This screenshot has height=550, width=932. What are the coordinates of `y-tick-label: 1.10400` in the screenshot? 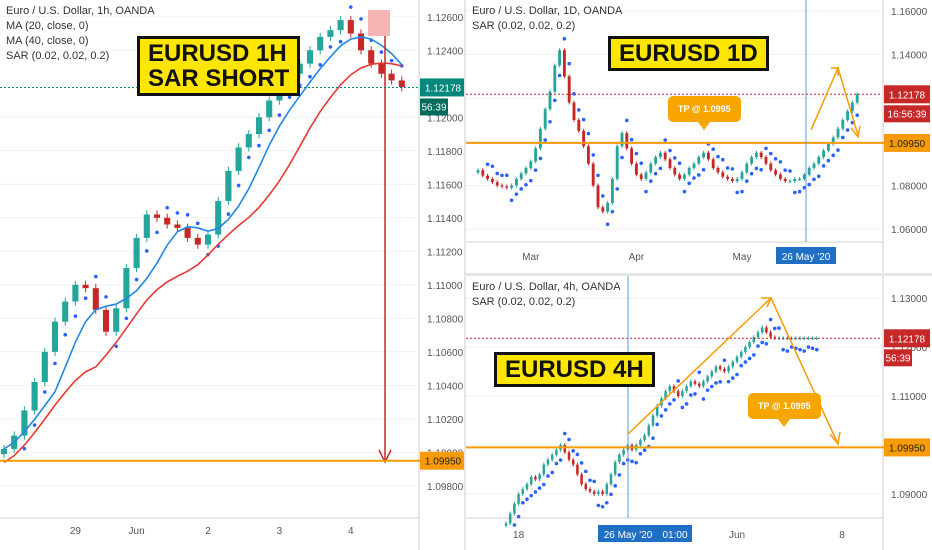 It's located at (445, 386).